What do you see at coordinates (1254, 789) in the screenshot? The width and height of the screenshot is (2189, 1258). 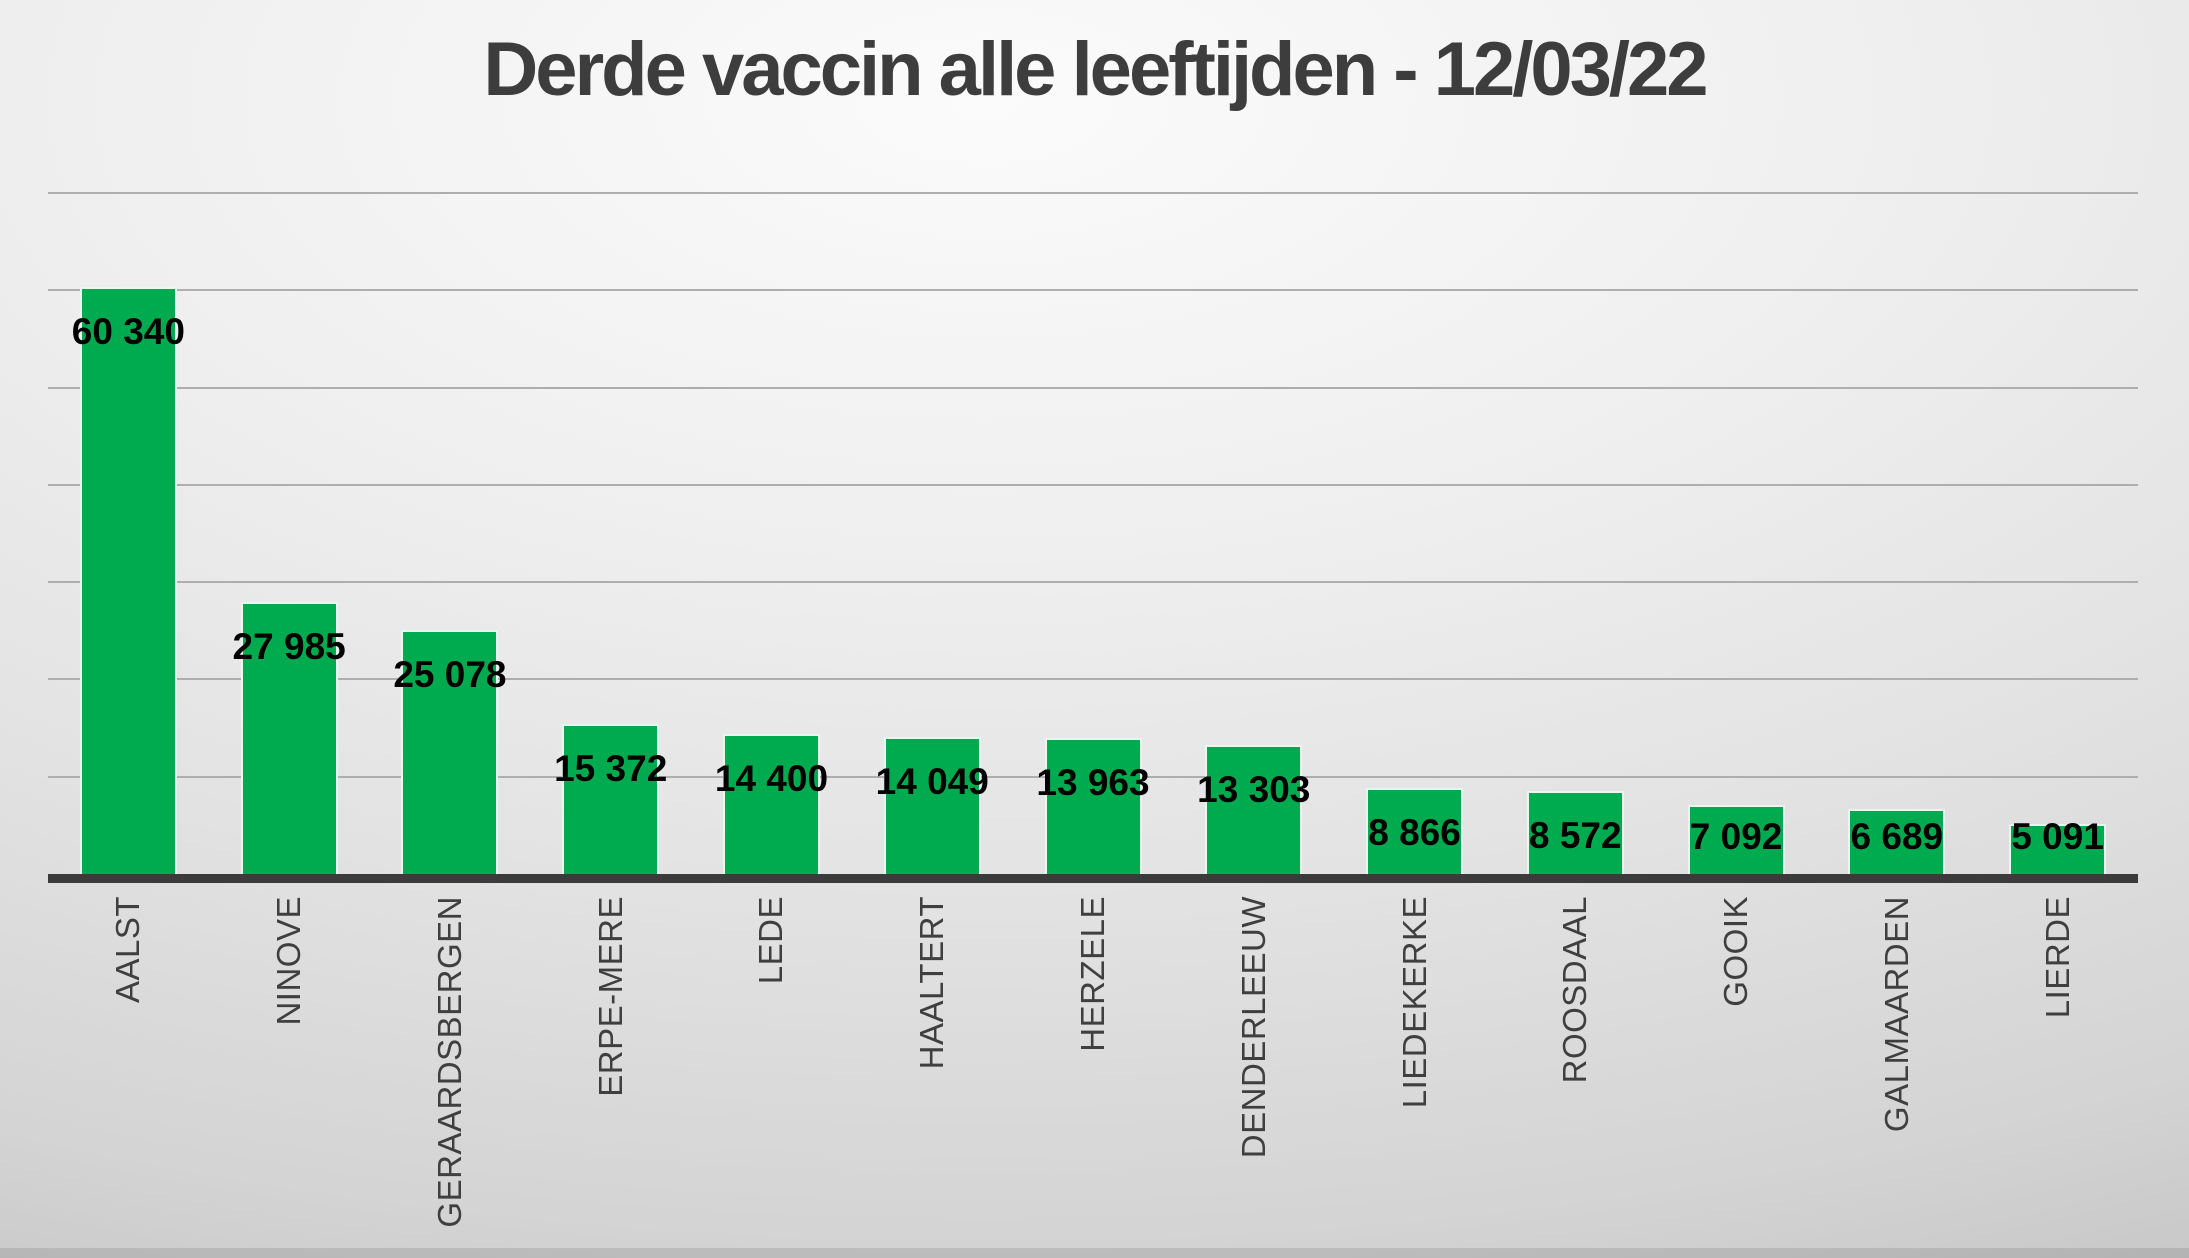 I see `bar-value-label: 13 303` at bounding box center [1254, 789].